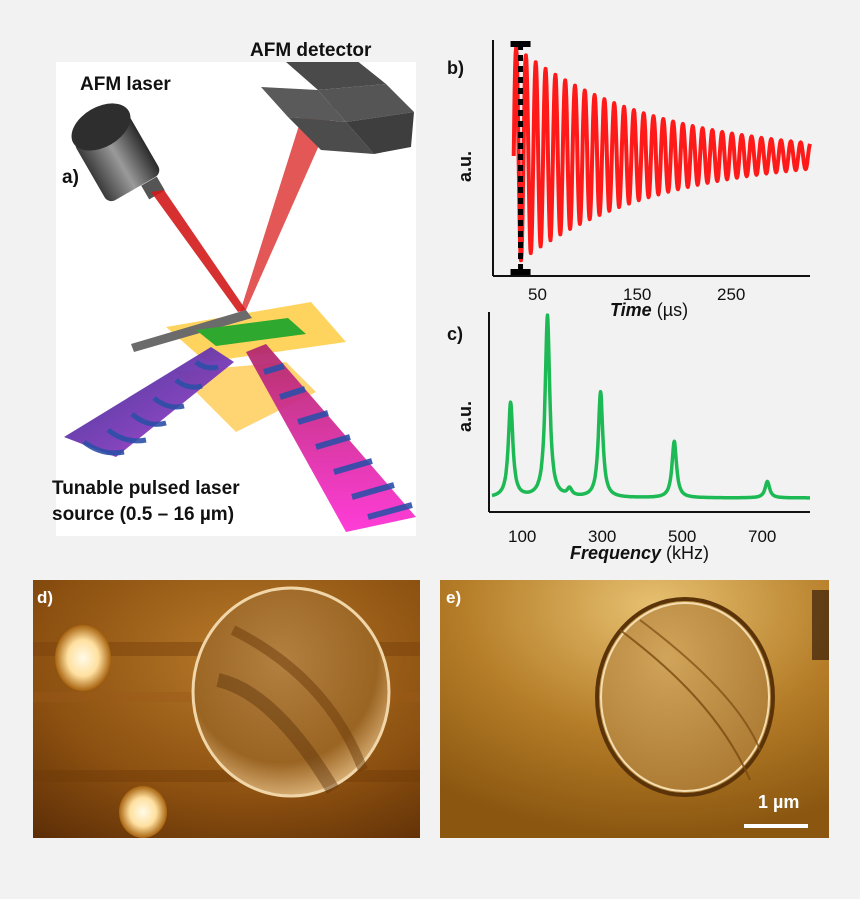 The width and height of the screenshot is (860, 899). I want to click on panel-d-afm-image, so click(226, 709).